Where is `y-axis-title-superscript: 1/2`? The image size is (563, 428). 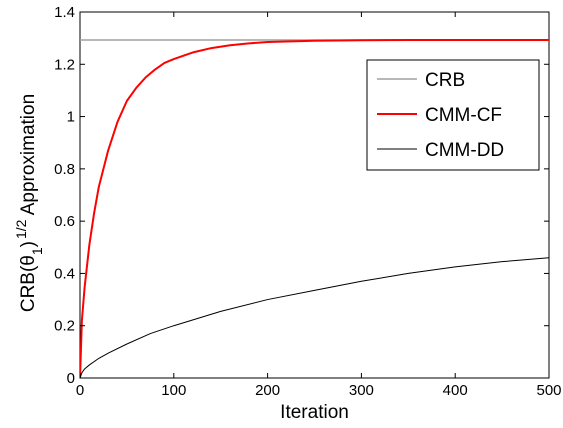
y-axis-title-superscript: 1/2 is located at coordinates (21, 229).